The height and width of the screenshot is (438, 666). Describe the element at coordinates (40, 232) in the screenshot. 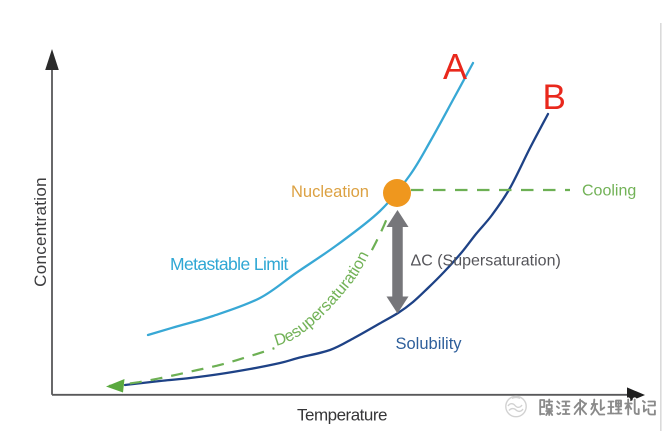

I see `svg-text: Concentration` at that location.